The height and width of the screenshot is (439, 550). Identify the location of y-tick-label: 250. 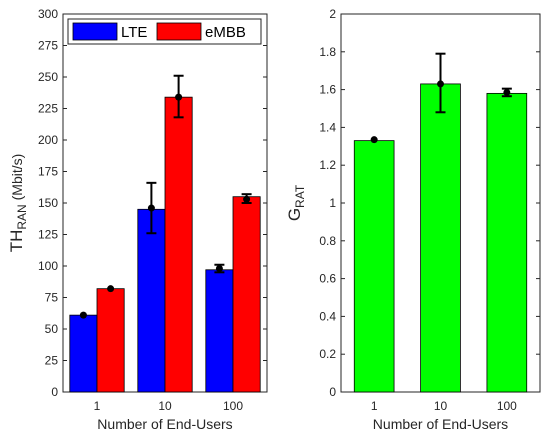
(48, 77).